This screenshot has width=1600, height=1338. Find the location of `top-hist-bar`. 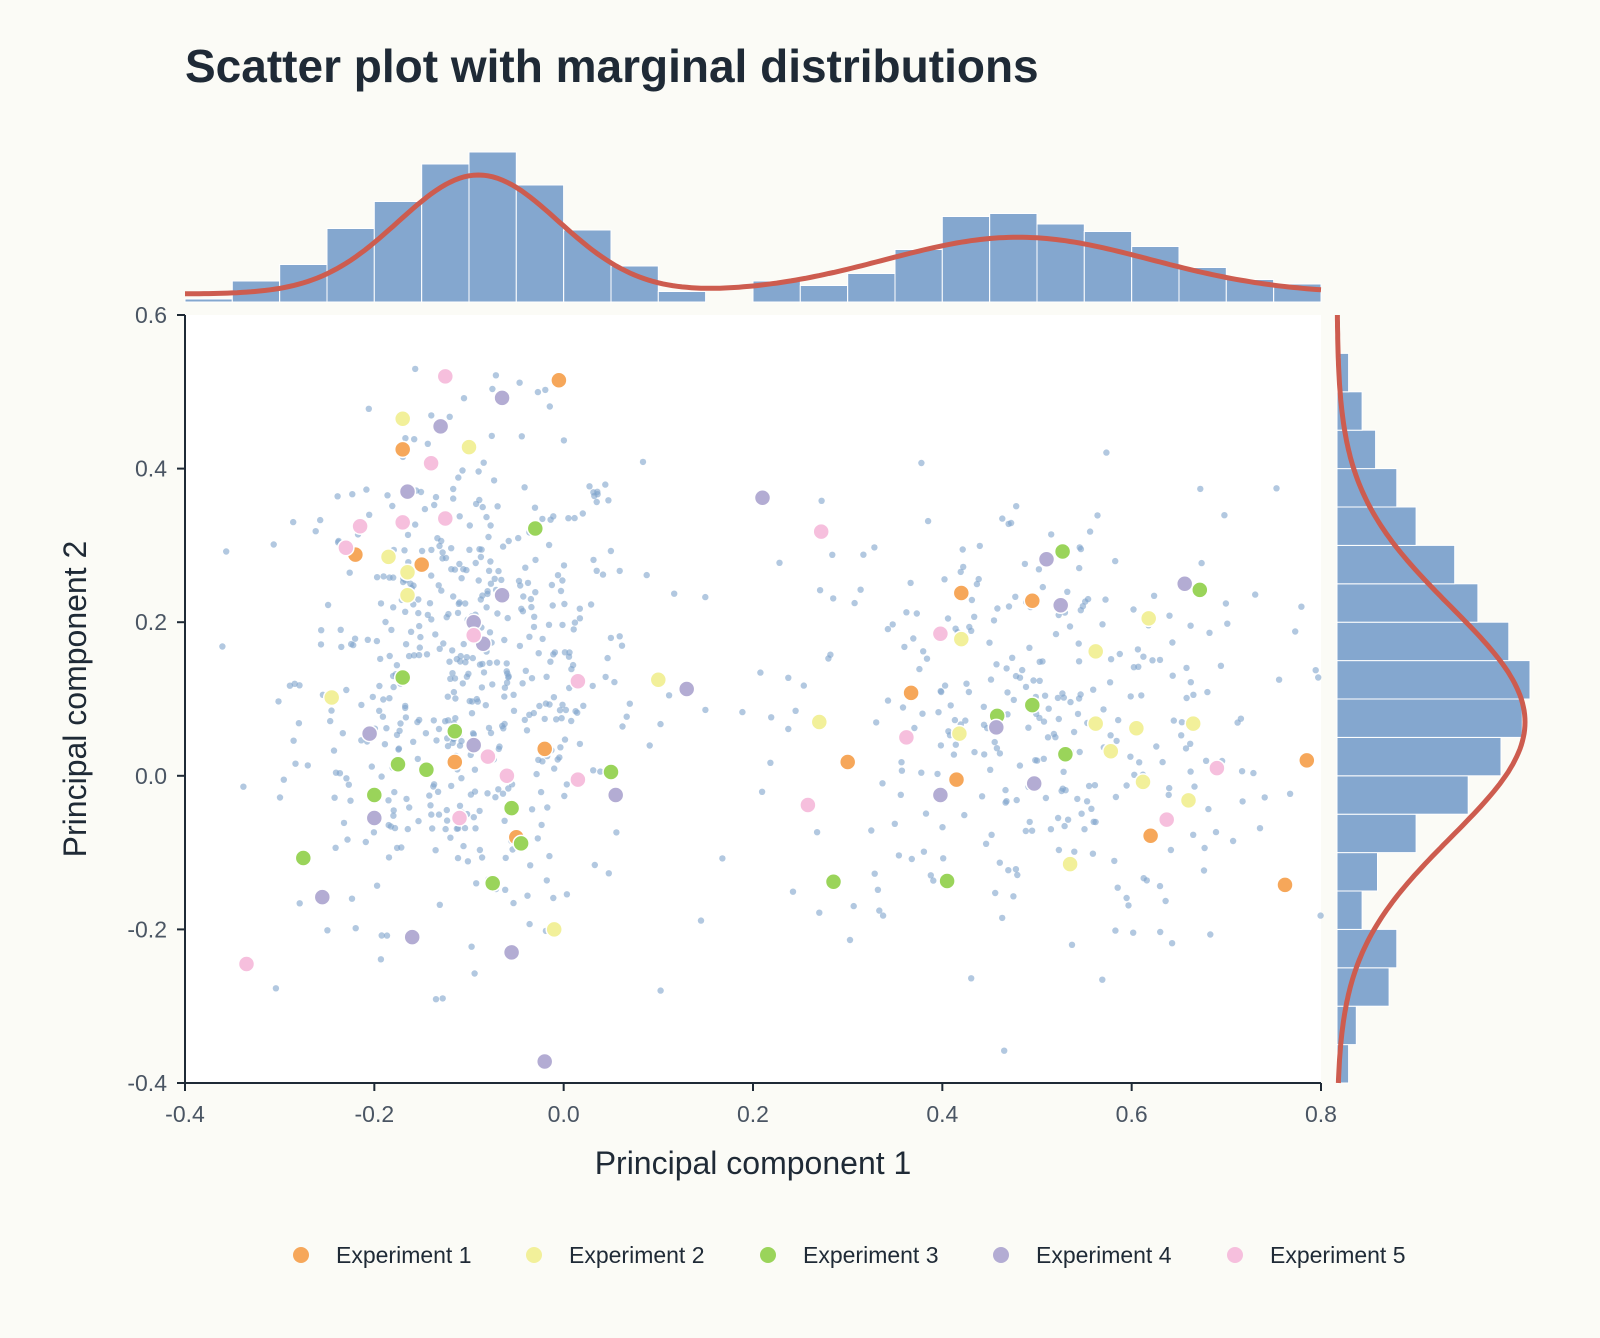

top-hist-bar is located at coordinates (587, 266).